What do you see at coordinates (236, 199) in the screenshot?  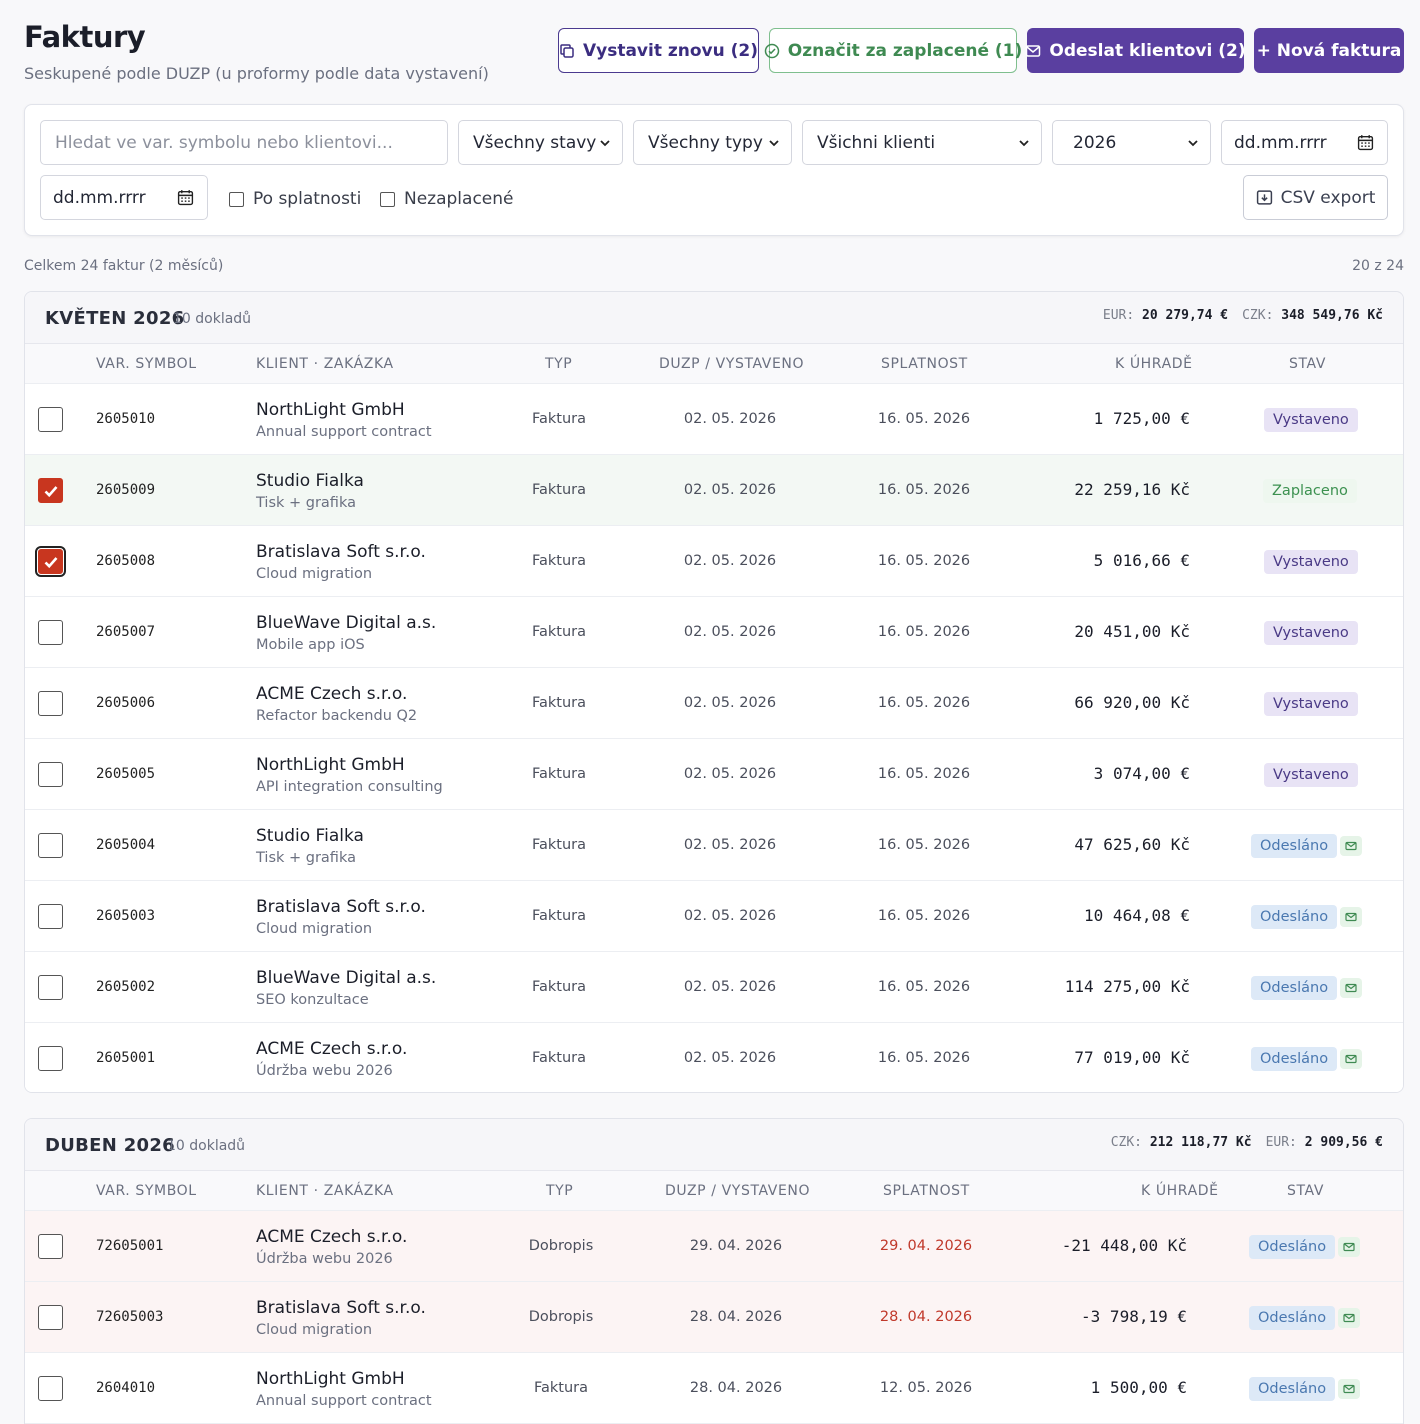 I see `overdue-checkbox` at bounding box center [236, 199].